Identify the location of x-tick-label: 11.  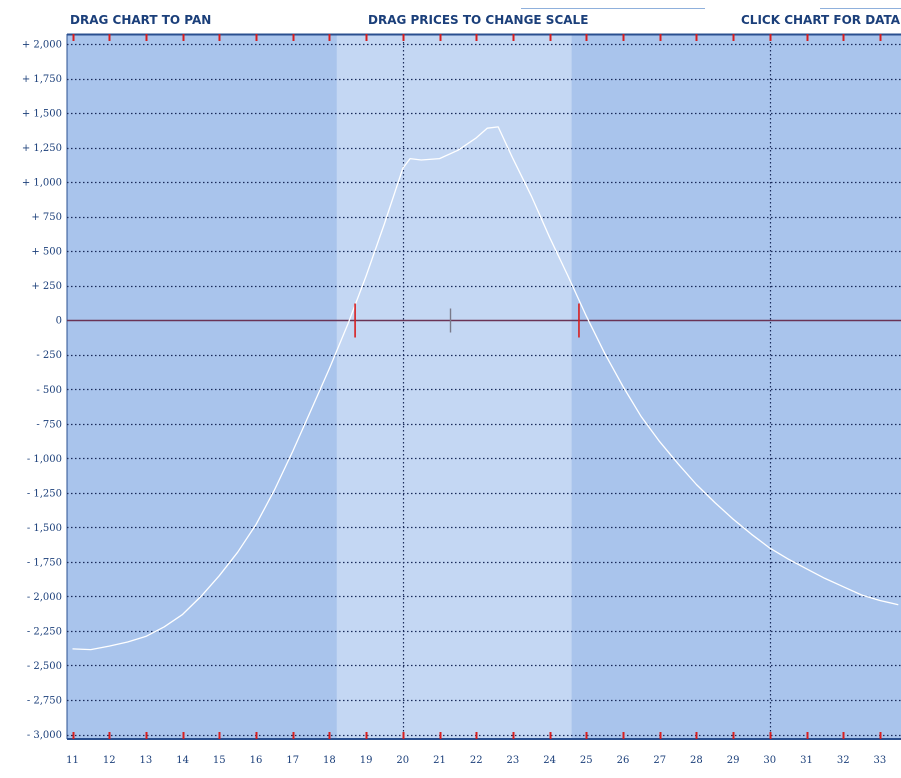
(72, 760).